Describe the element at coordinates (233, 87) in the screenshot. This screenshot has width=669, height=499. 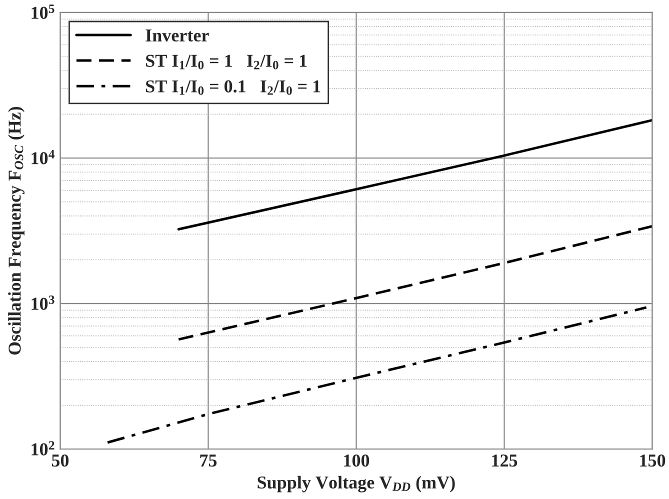
I see `text: ST I$_{1}$/I$_{0}$ = 0.1 I$_{2}$/I$_{0}$ = 1` at that location.